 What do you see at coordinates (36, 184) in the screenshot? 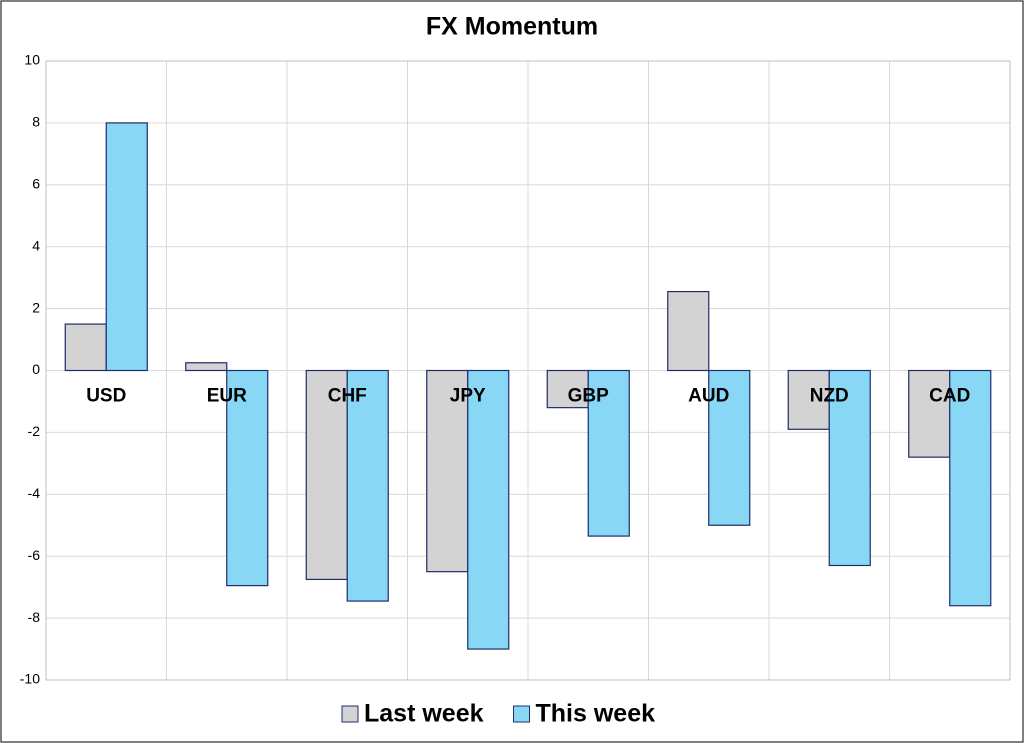
I see `y-tick-label: 6` at bounding box center [36, 184].